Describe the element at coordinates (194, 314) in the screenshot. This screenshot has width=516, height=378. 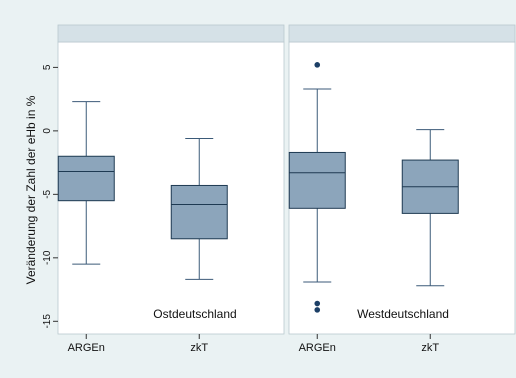
I see `panel-east-label: Ostdeutschland` at that location.